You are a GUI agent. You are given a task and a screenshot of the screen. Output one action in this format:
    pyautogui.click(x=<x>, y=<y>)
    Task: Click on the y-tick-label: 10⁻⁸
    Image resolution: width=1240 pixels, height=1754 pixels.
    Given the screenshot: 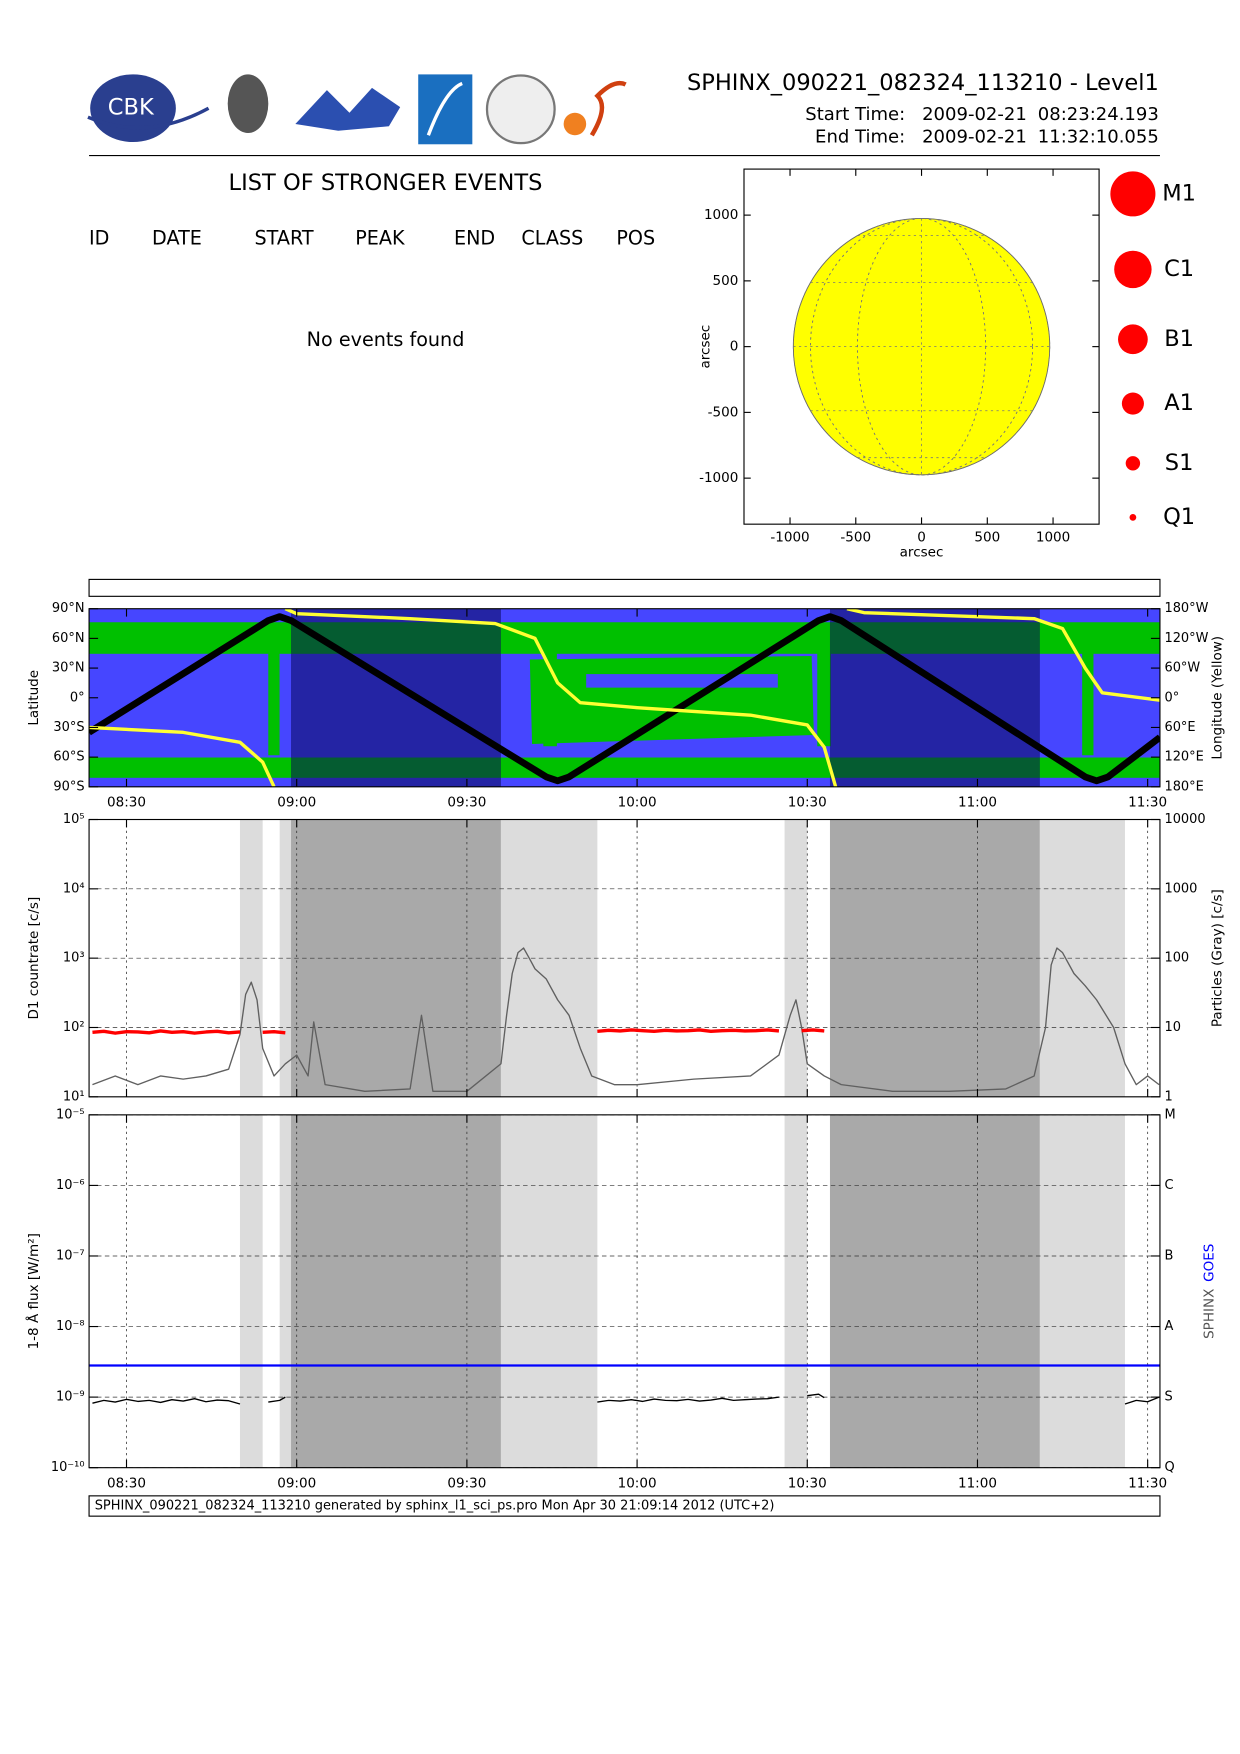 What is the action you would take?
    pyautogui.click(x=70, y=1326)
    